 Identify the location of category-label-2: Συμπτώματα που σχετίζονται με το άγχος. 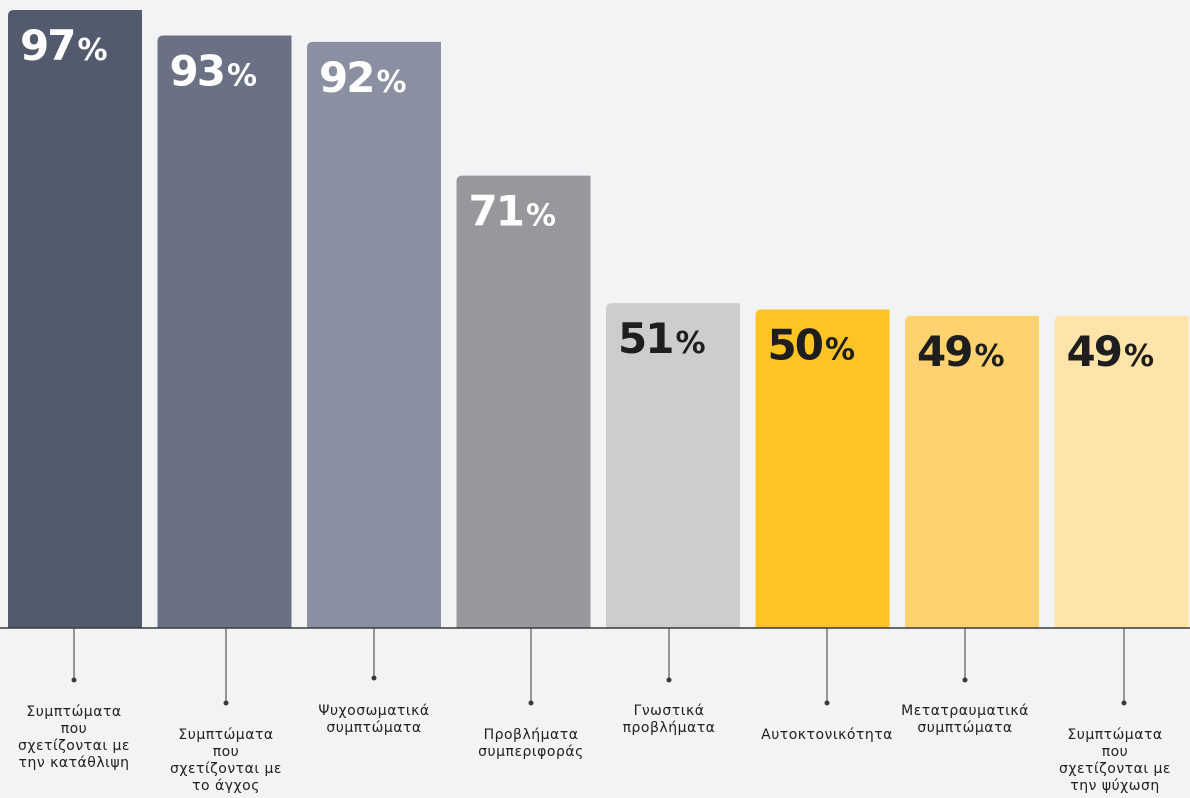
(226, 761).